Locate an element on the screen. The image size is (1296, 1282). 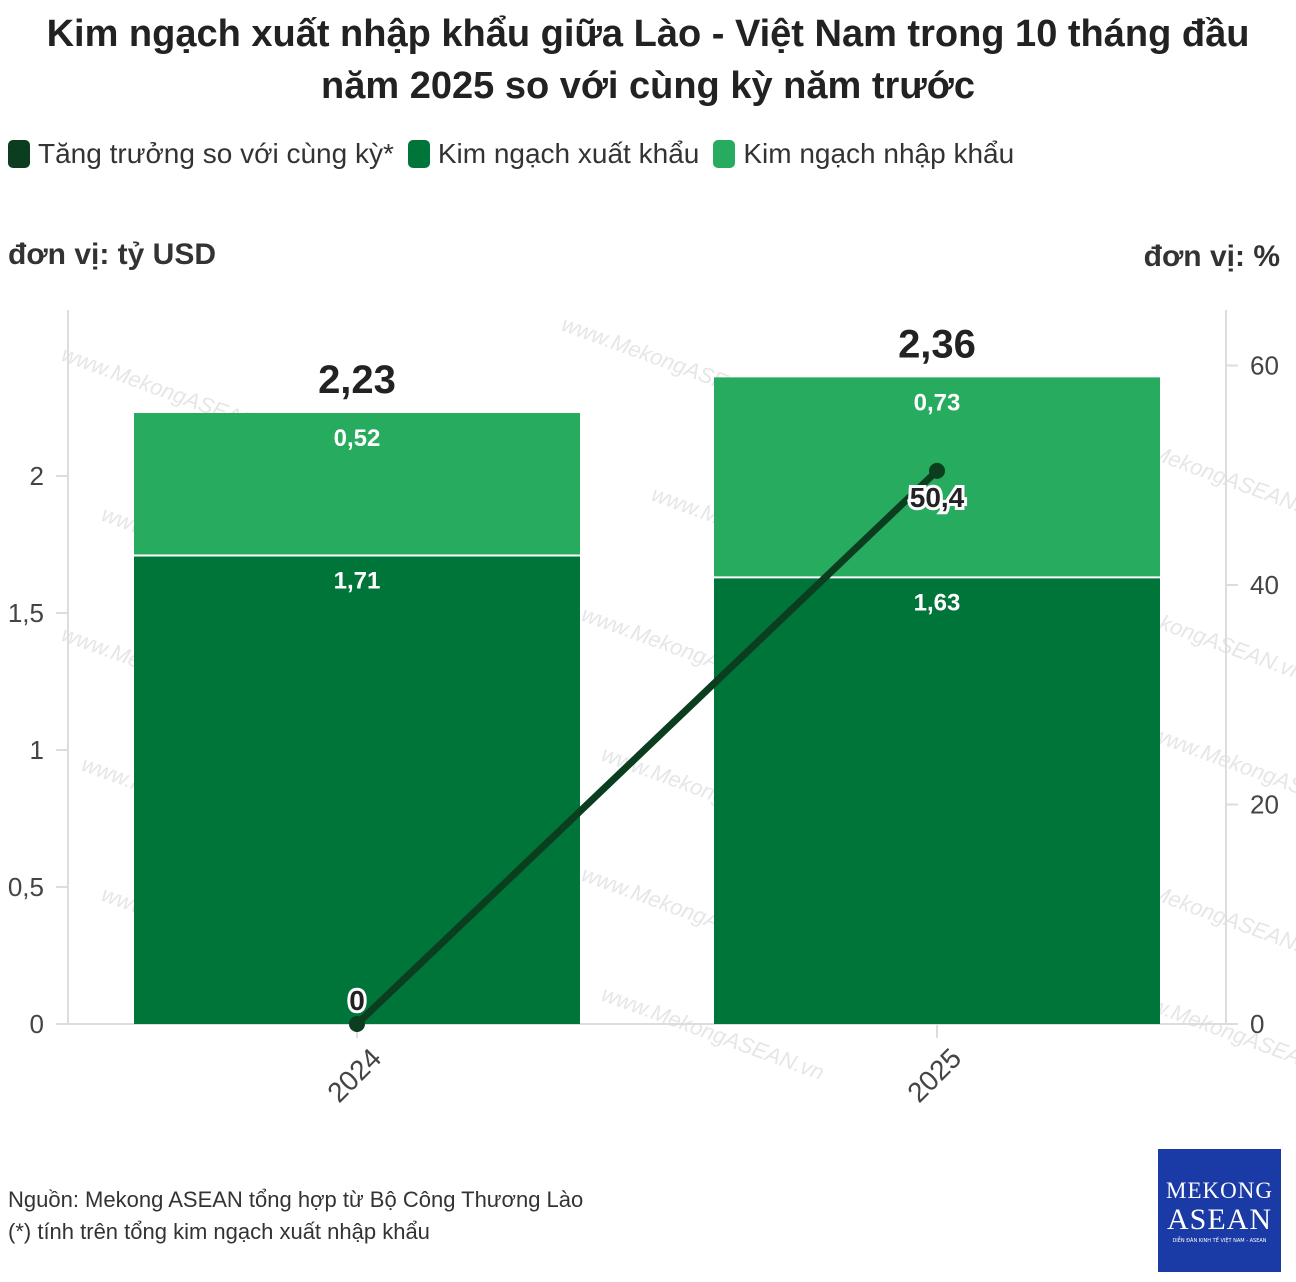
data-label-export-2024: 1,71 is located at coordinates (357, 580).